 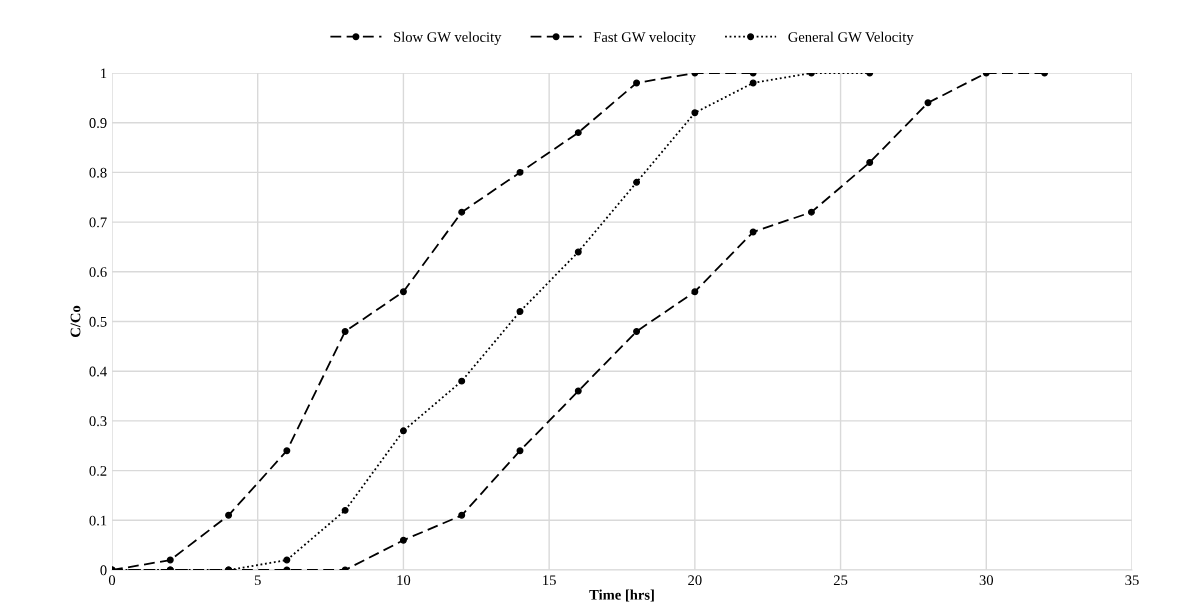 What do you see at coordinates (98, 272) in the screenshot?
I see `y-tick-label: 0.6` at bounding box center [98, 272].